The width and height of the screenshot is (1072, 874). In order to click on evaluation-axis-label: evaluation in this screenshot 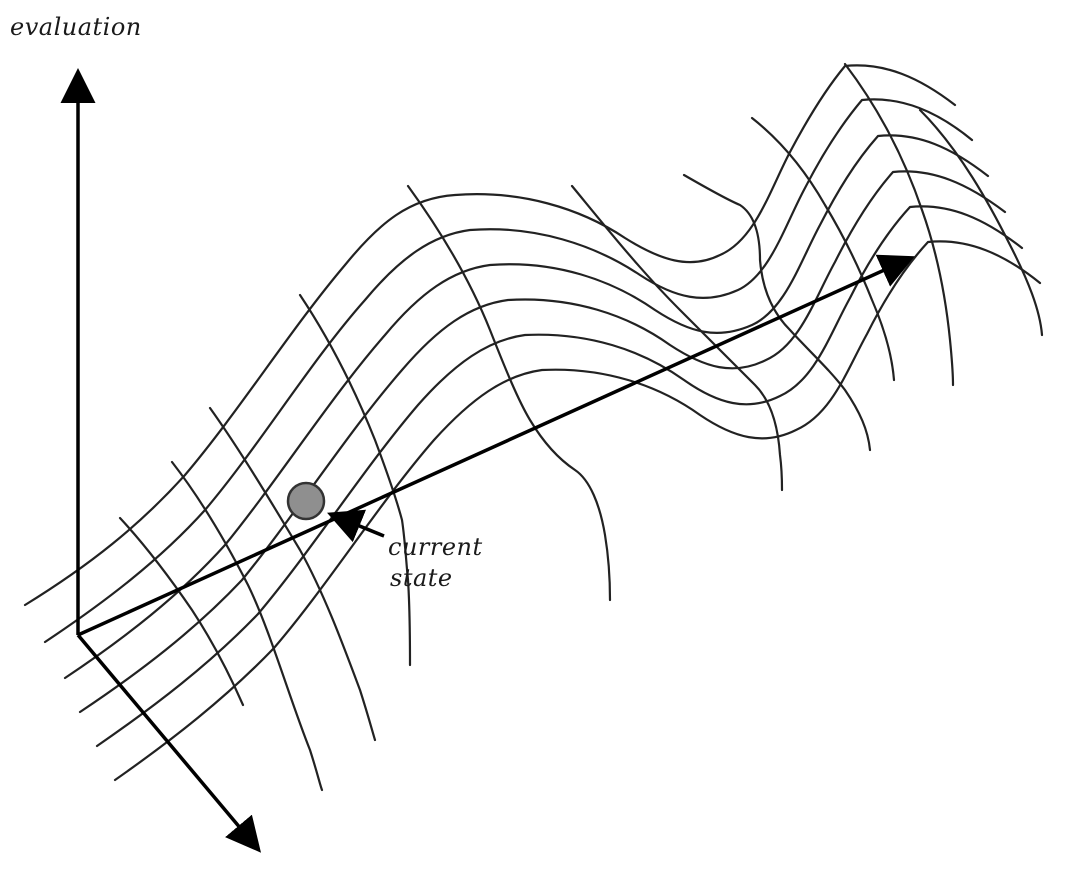, I will do `click(76, 27)`.